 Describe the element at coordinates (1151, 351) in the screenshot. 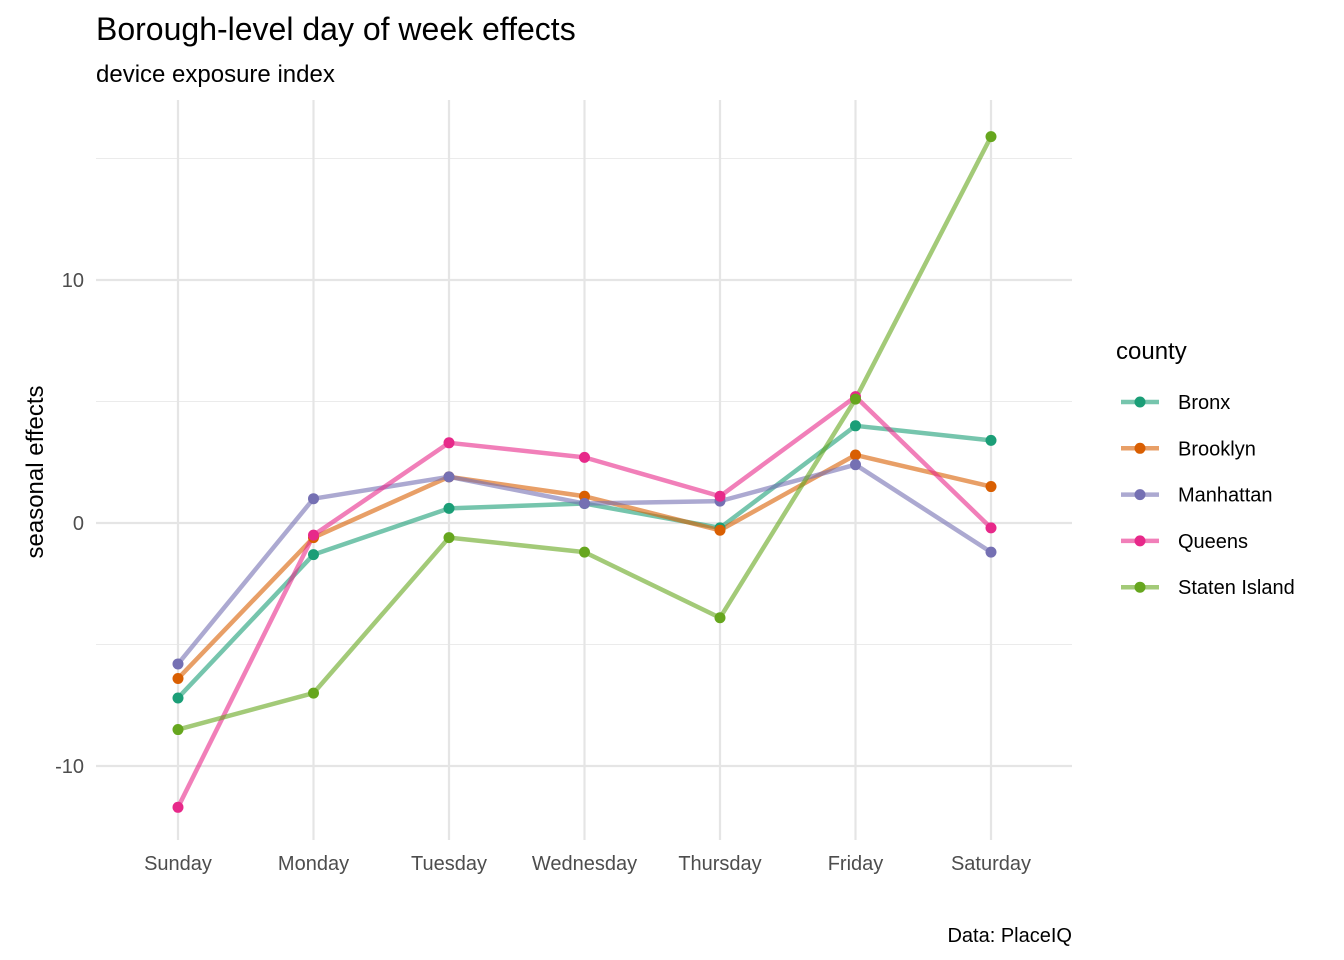

I see `legend-title: county` at that location.